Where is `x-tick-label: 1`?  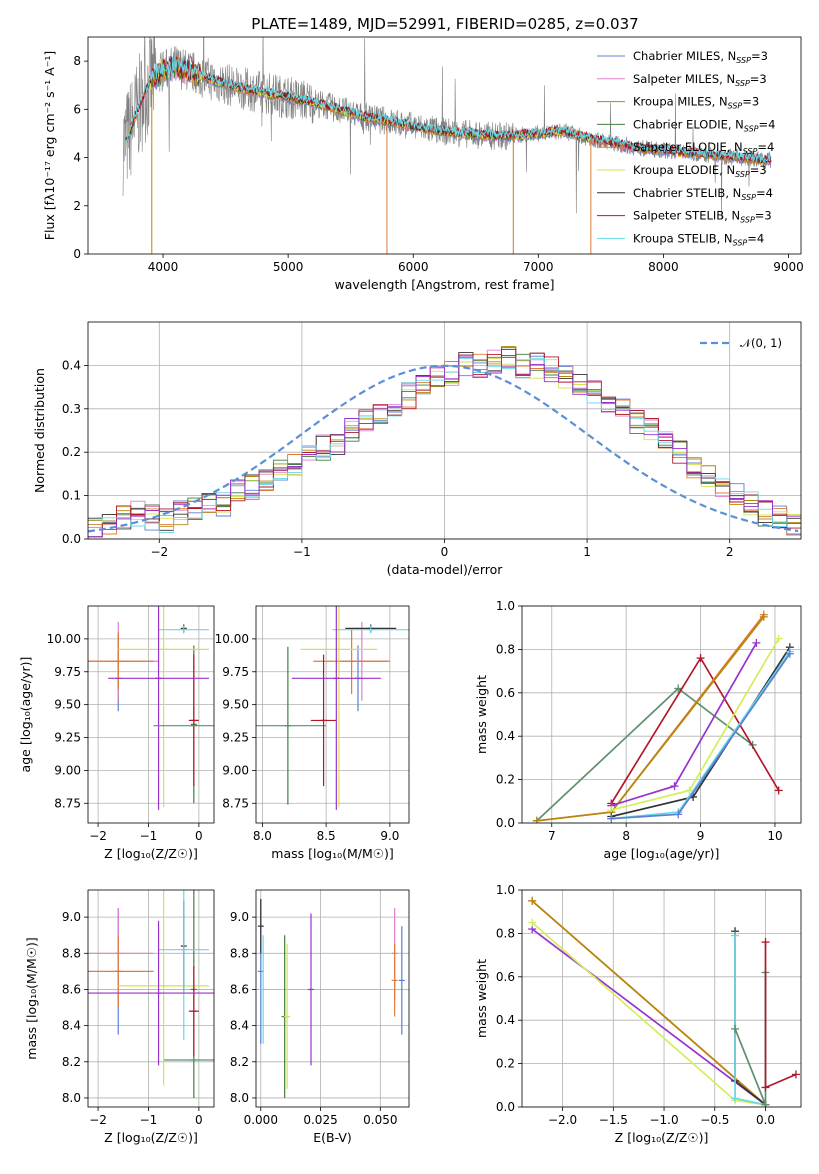
x-tick-label: 1 is located at coordinates (587, 552).